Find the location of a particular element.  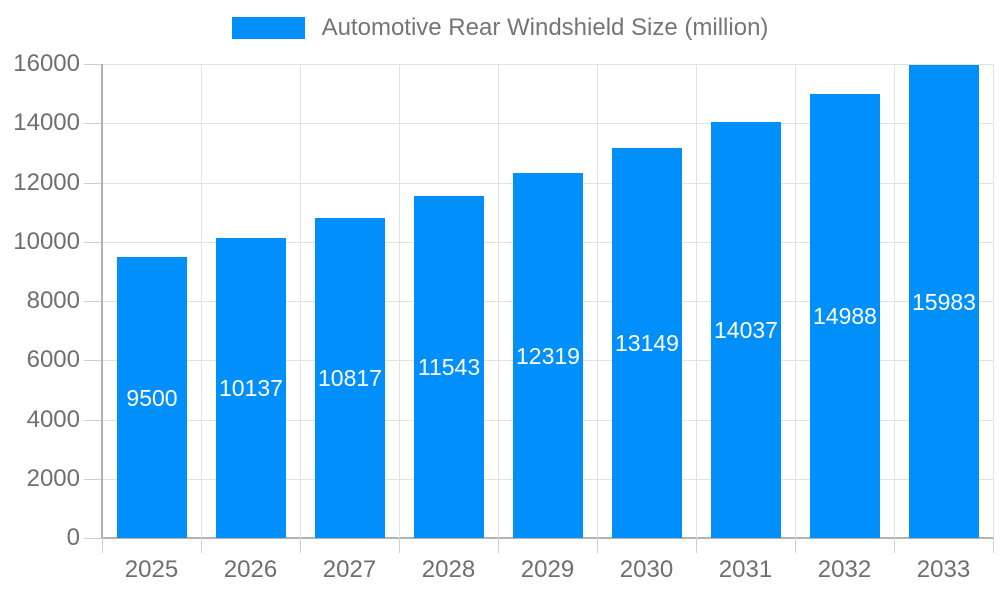

y-axis-label: 2000 is located at coordinates (53, 478).